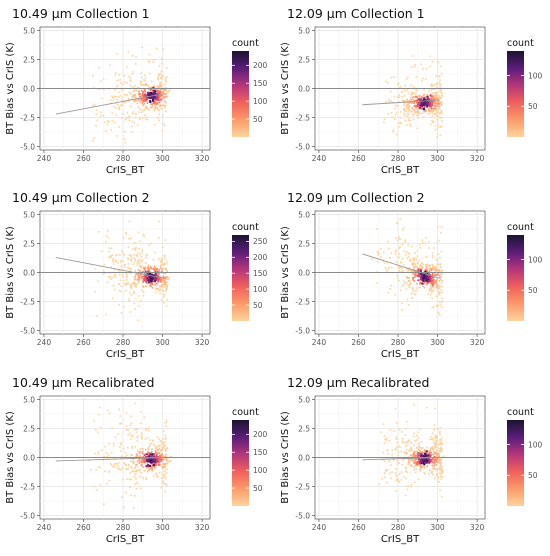  Describe the element at coordinates (125, 354) in the screenshot. I see `x-axis-label: CrIS_BT` at that location.